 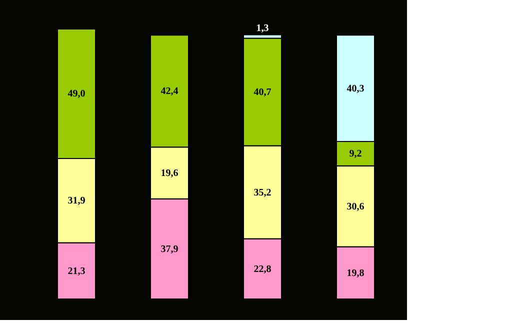 I want to click on data-label: 40,3, so click(x=355, y=88).